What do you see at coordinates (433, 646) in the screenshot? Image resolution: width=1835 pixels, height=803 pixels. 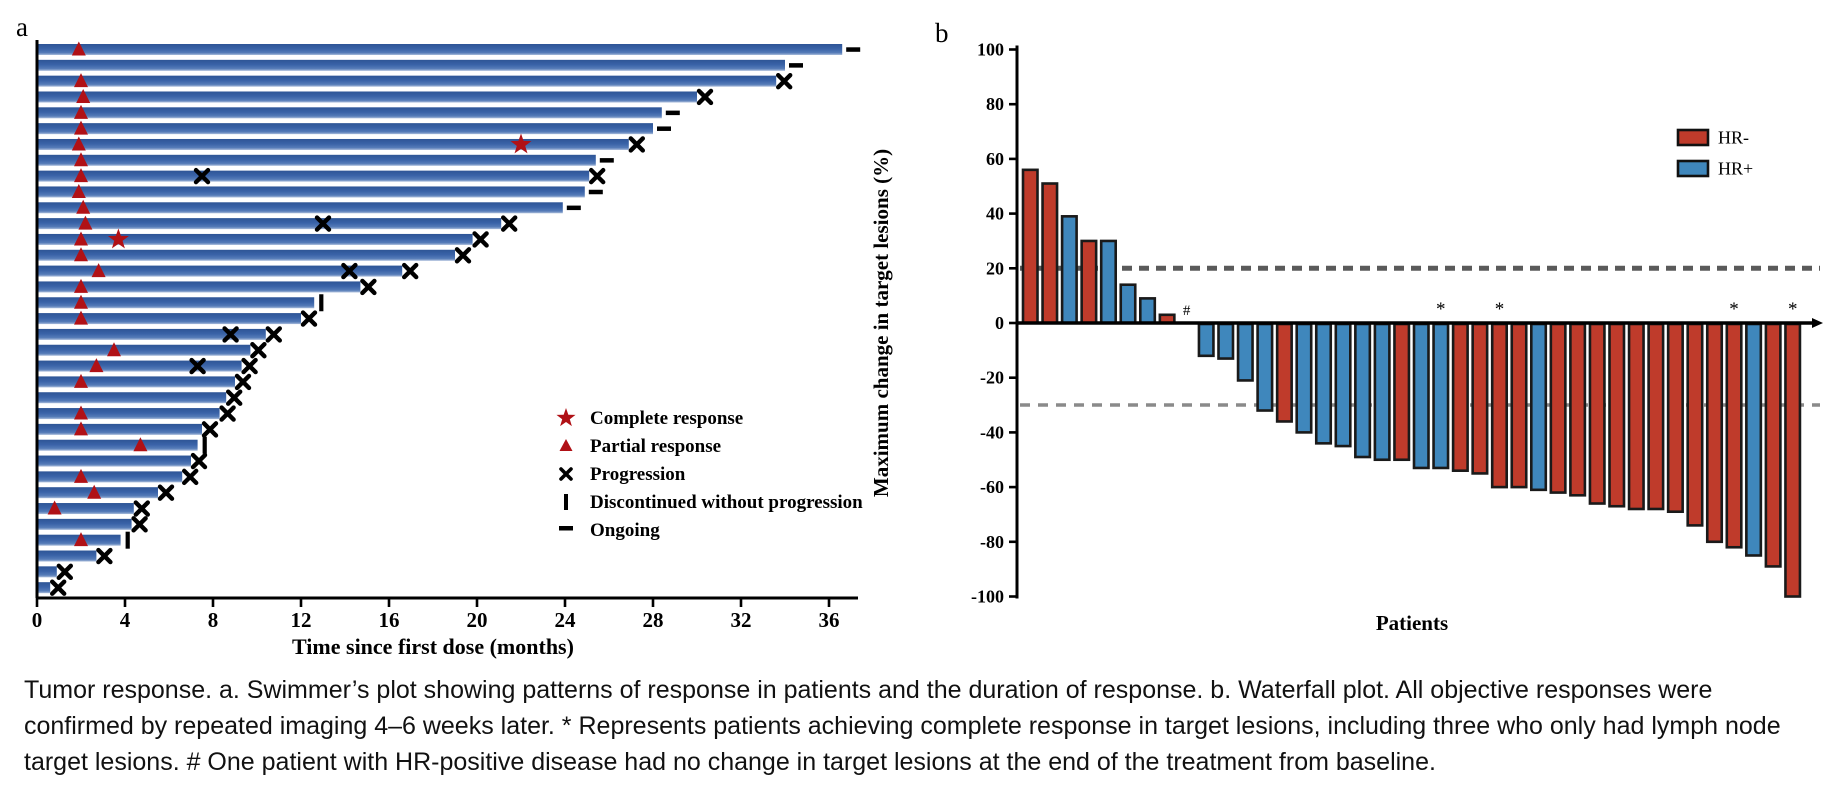 I see `x-axis-title: Time since first dose (months)` at bounding box center [433, 646].